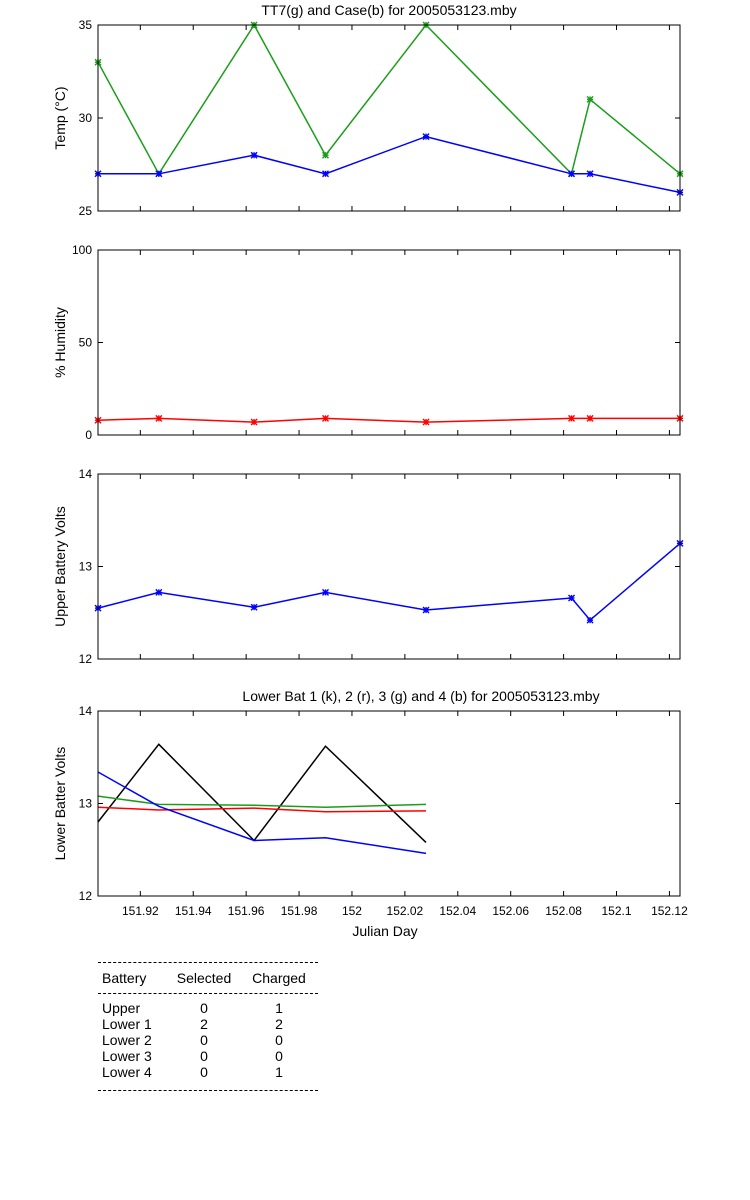  Describe the element at coordinates (208, 962) in the screenshot. I see `table-rule-top` at that location.